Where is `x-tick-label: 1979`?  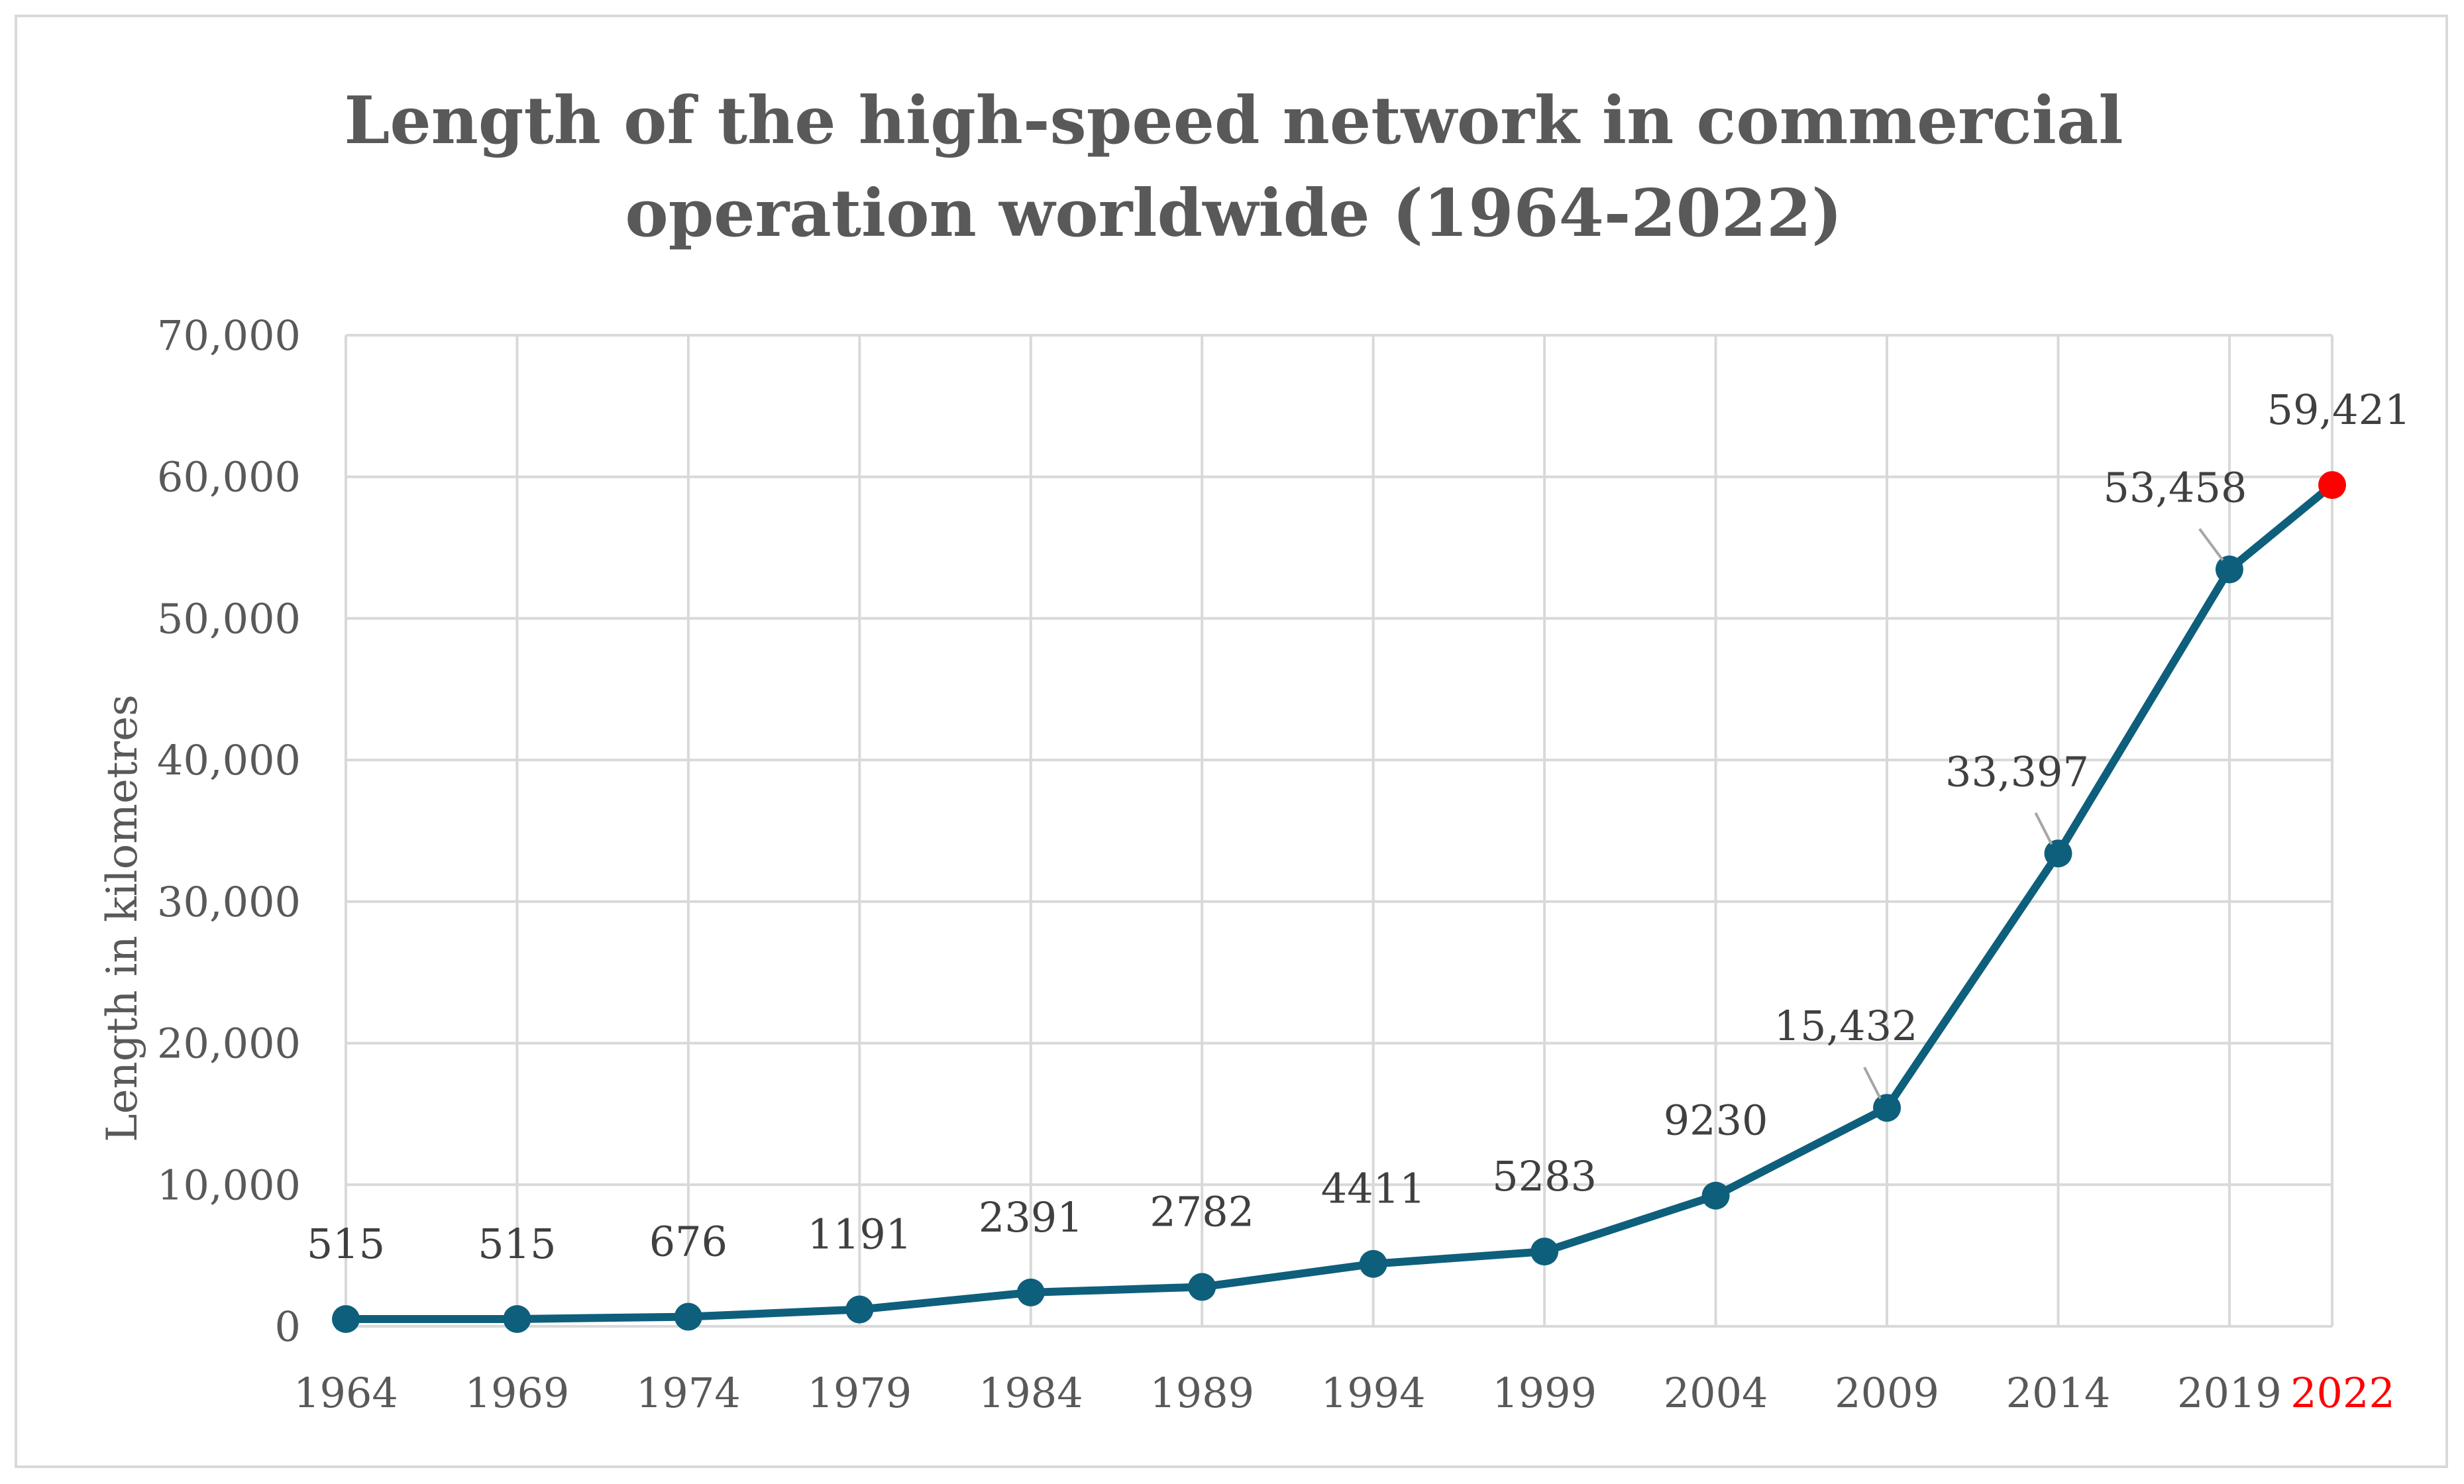
x-tick-label: 1979 is located at coordinates (859, 1393).